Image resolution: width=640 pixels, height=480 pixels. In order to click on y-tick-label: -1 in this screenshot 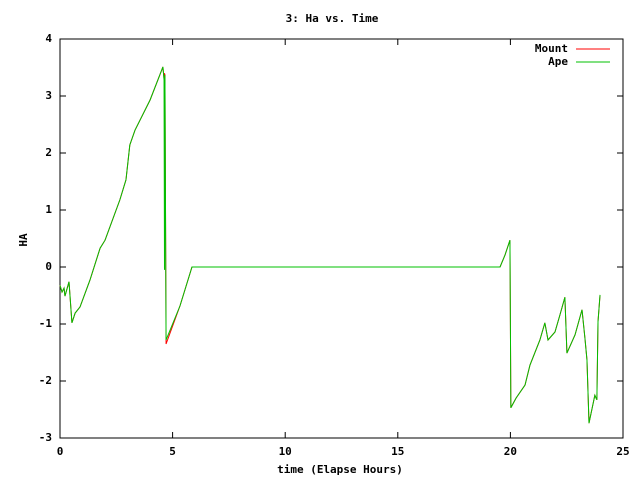, I will do `click(46, 323)`.